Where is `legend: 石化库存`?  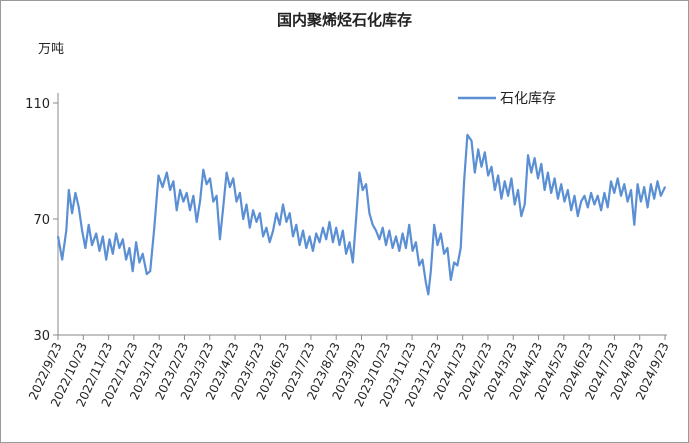
legend: 石化库存 is located at coordinates (507, 99).